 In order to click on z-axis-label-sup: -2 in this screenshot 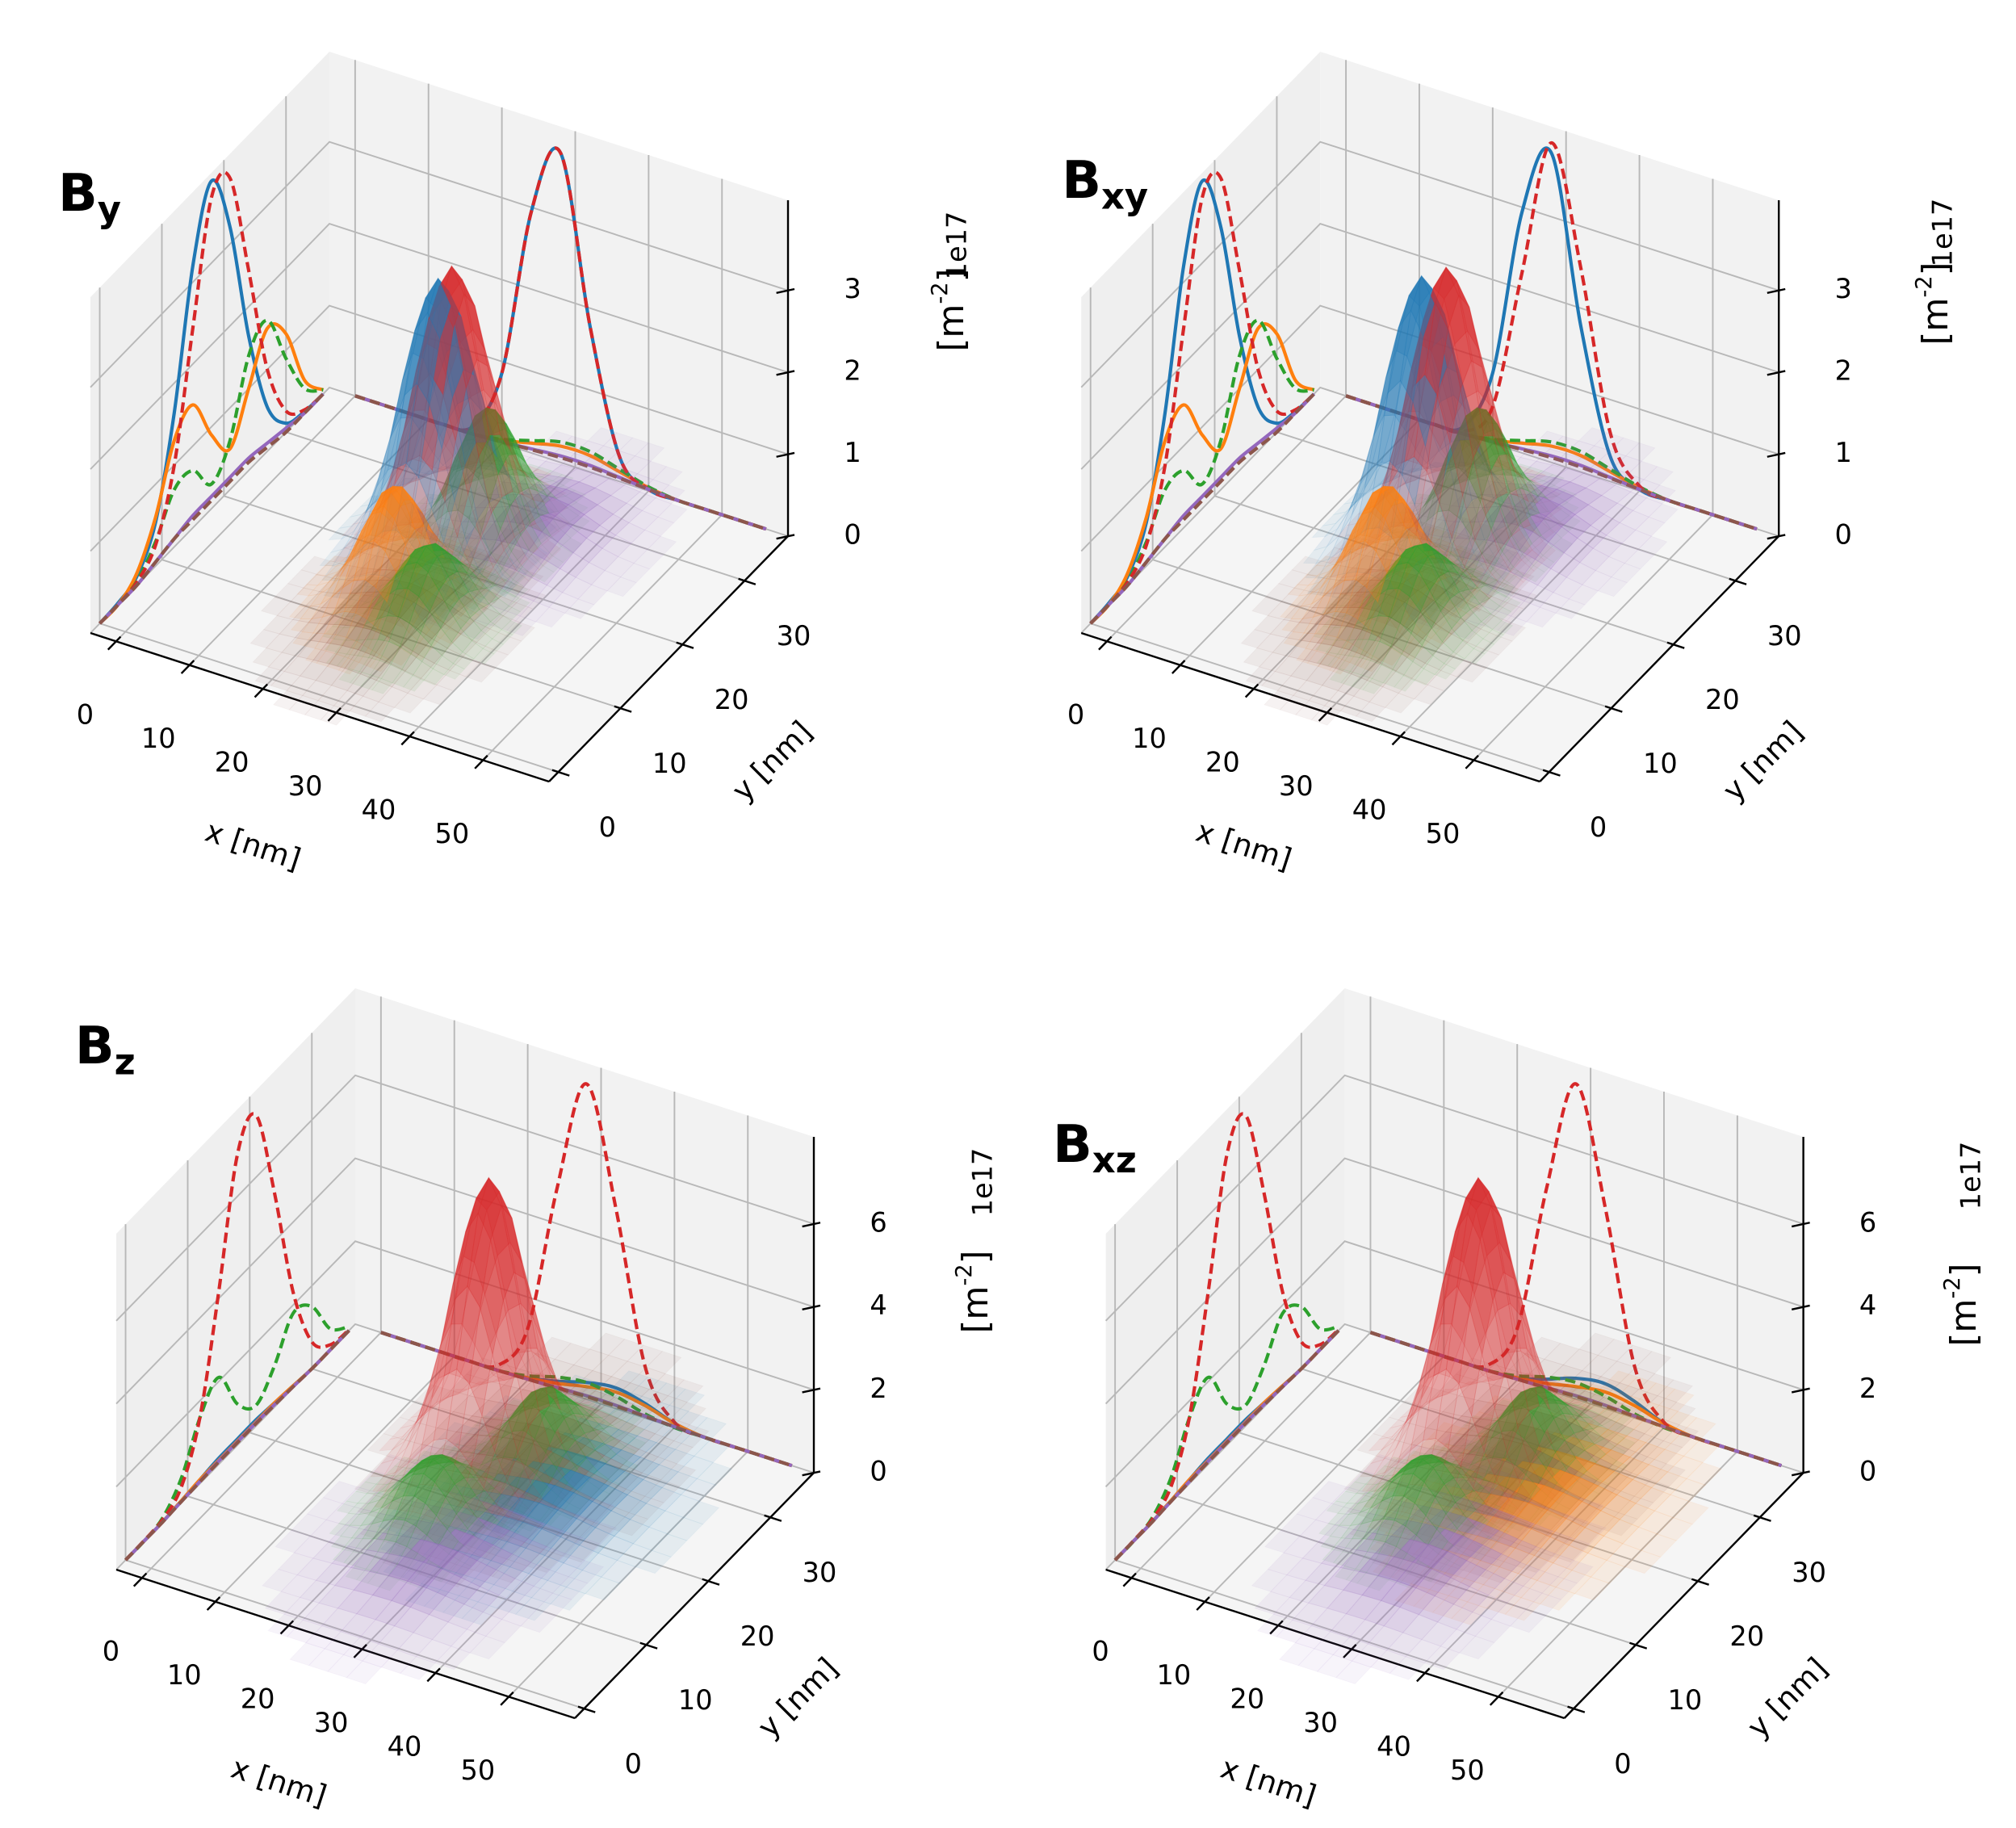, I will do `click(964, 1274)`.